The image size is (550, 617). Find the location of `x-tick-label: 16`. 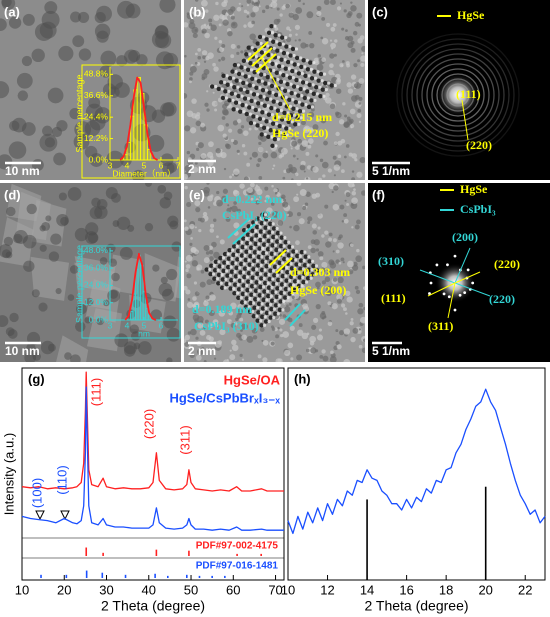

x-tick-label: 16 is located at coordinates (406, 589).